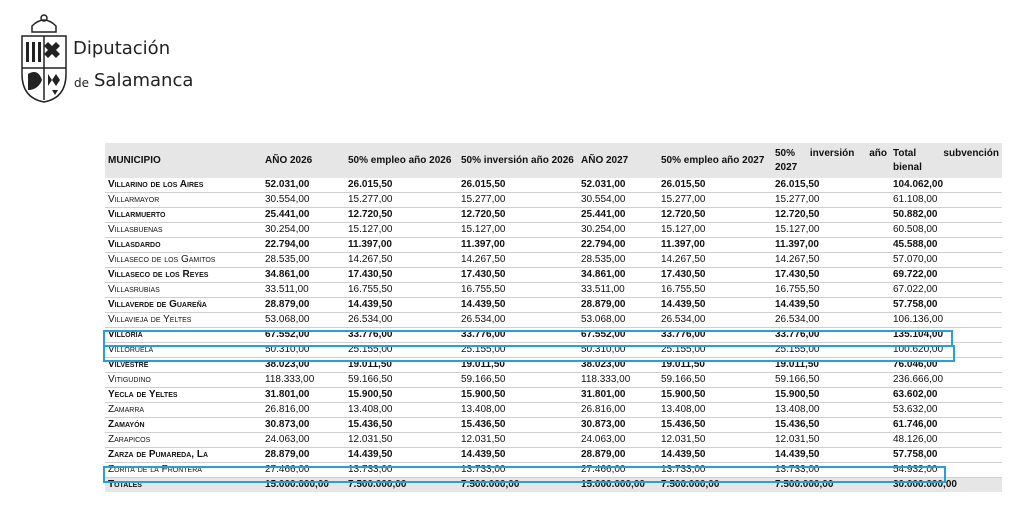 This screenshot has width=1024, height=528. Describe the element at coordinates (946, 260) in the screenshot. I see `amount-cell: 57.070,00` at that location.